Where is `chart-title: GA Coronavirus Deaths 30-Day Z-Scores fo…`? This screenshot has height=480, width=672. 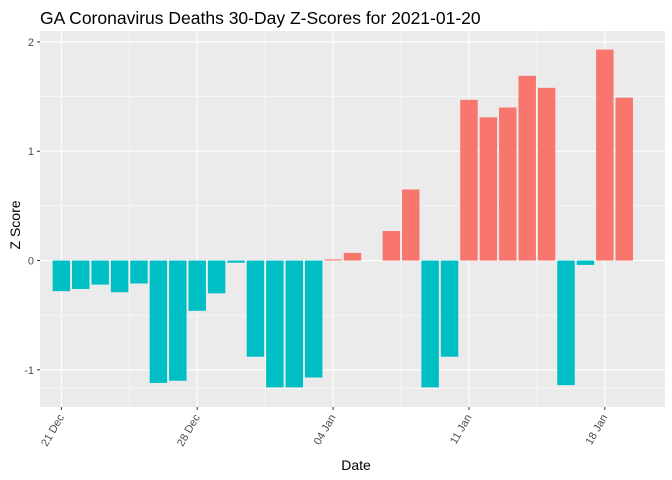
chart-title: GA Coronavirus Deaths 30-Day Z-Scores fo… is located at coordinates (260, 18).